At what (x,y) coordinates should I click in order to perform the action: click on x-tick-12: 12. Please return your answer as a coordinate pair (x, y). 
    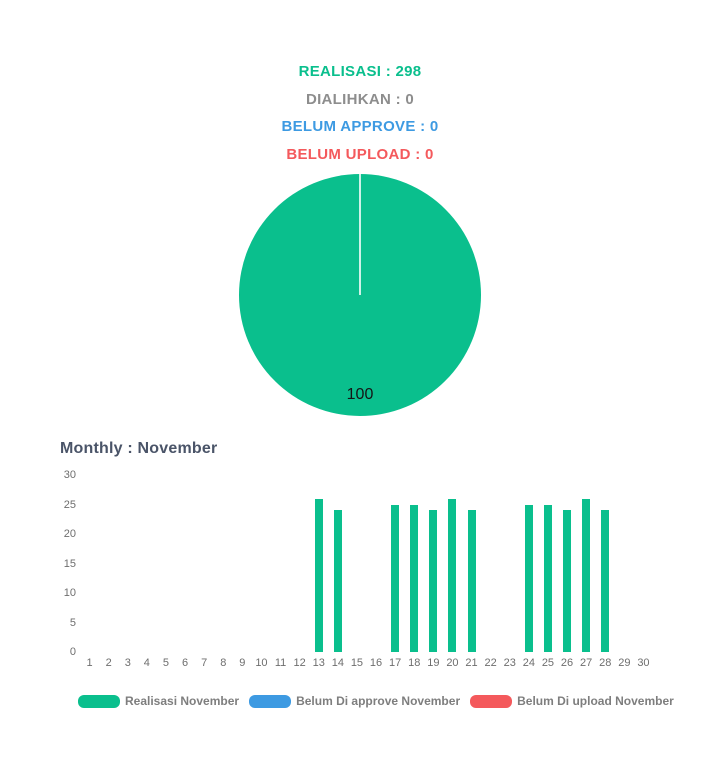
    Looking at the image, I should click on (299, 663).